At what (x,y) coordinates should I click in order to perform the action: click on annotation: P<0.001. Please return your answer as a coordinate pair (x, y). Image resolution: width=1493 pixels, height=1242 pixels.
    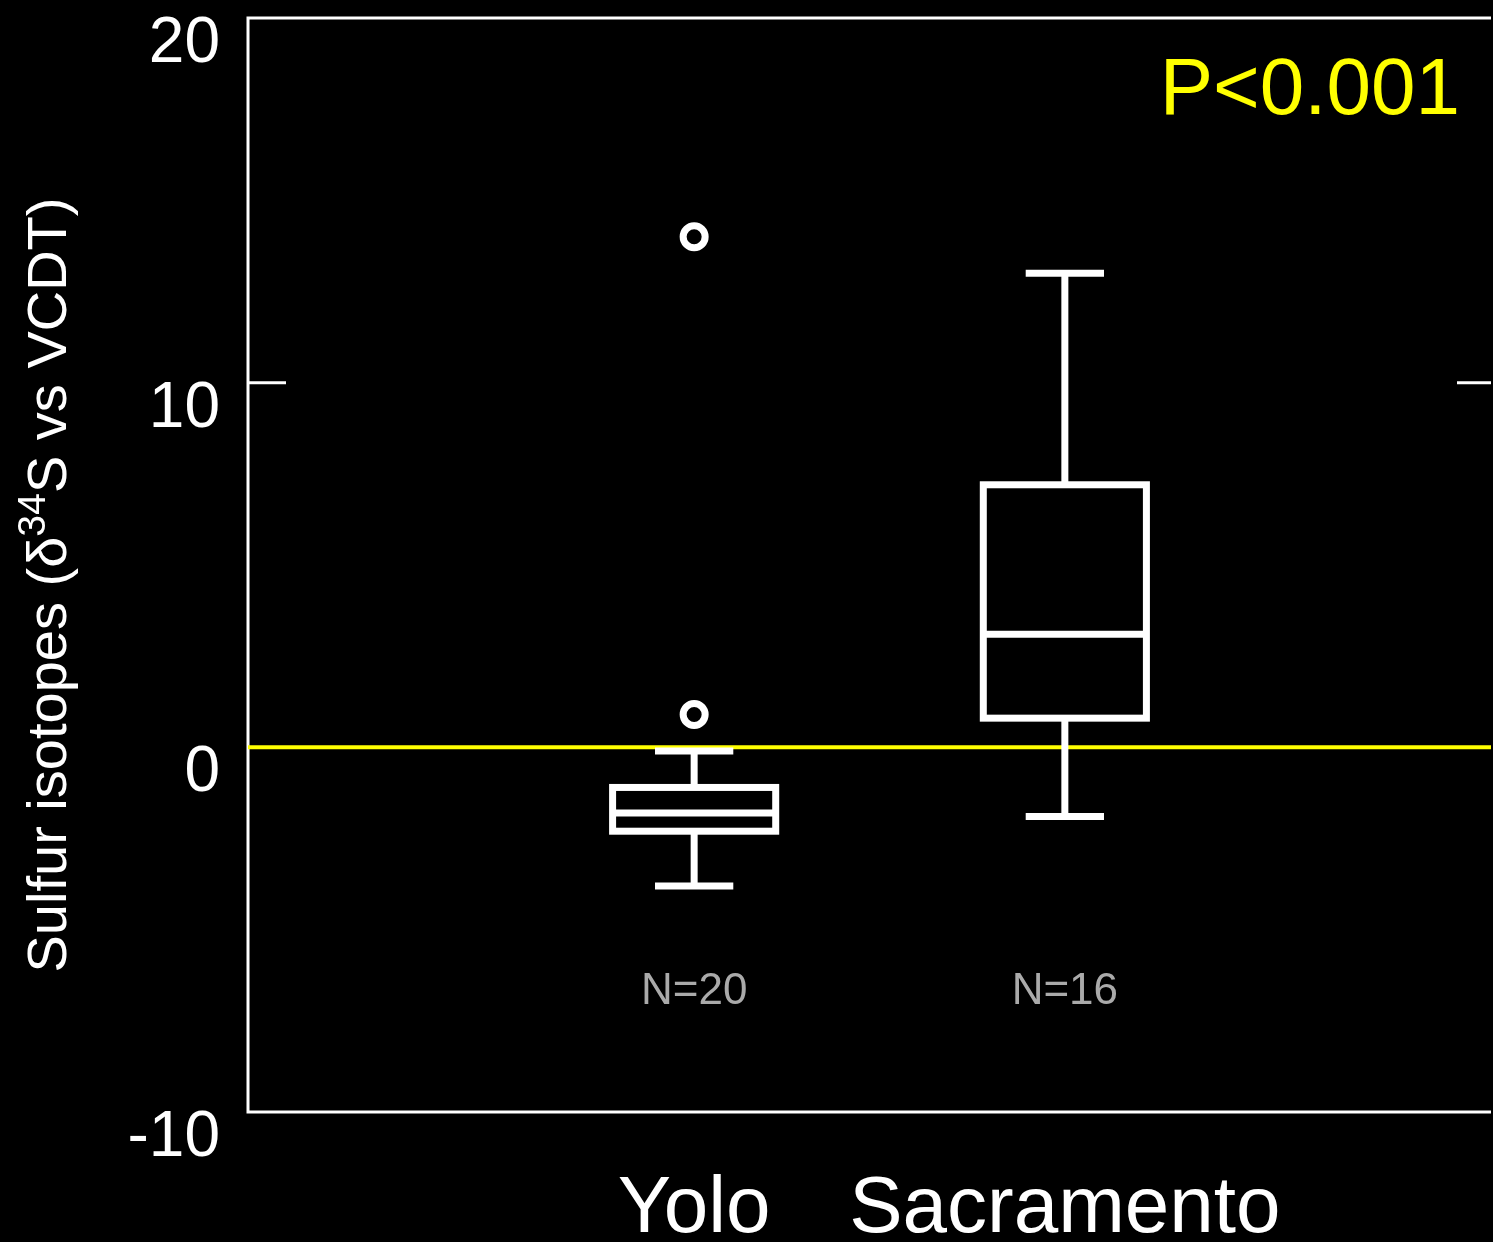
    Looking at the image, I should click on (1309, 86).